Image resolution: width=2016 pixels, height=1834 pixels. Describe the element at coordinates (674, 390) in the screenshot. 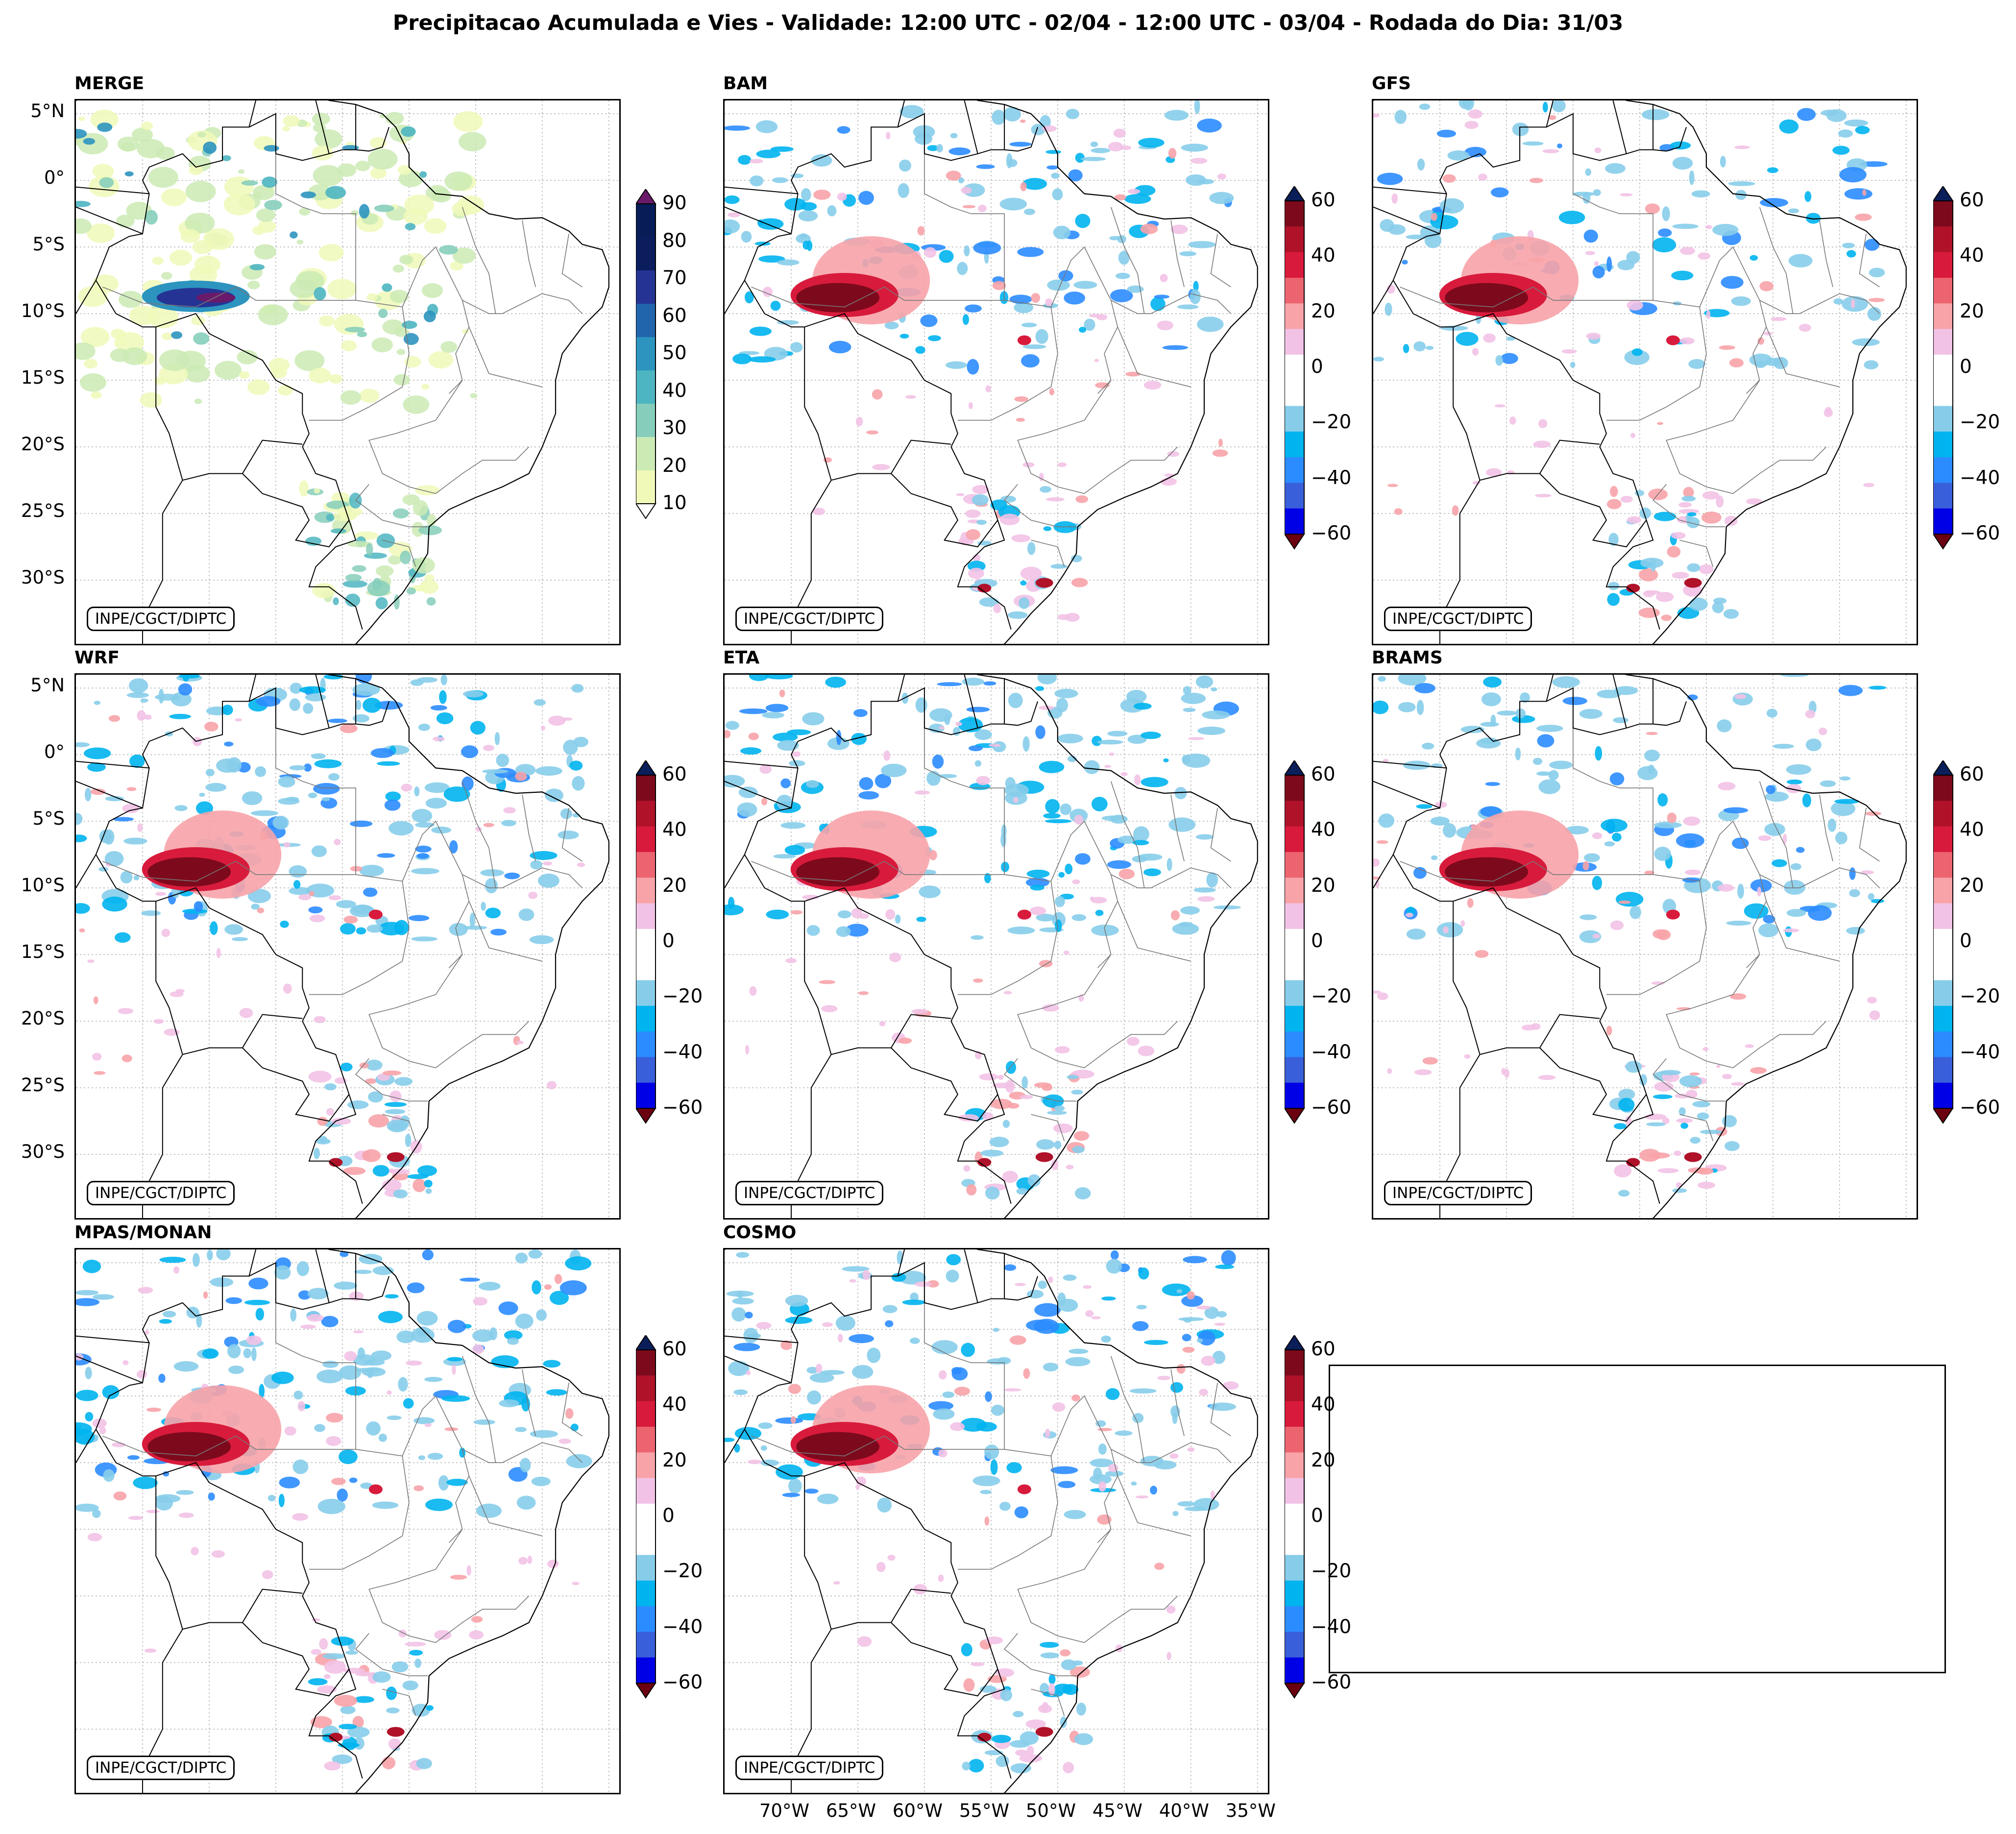

I see `panel-merge-colorbar-tick: 40` at that location.